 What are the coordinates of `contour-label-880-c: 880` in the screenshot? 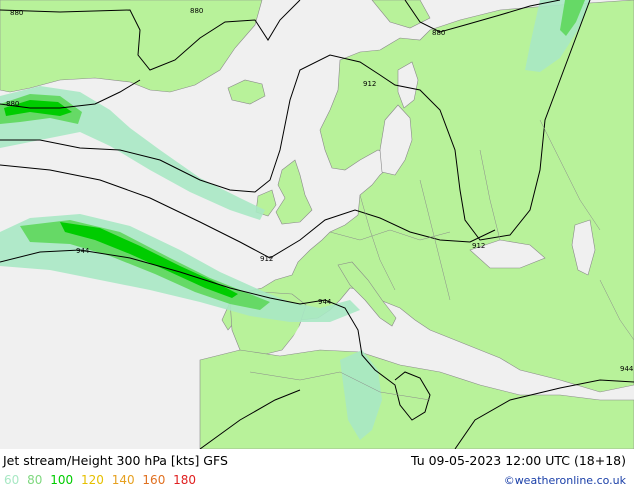 It's located at (438, 33).